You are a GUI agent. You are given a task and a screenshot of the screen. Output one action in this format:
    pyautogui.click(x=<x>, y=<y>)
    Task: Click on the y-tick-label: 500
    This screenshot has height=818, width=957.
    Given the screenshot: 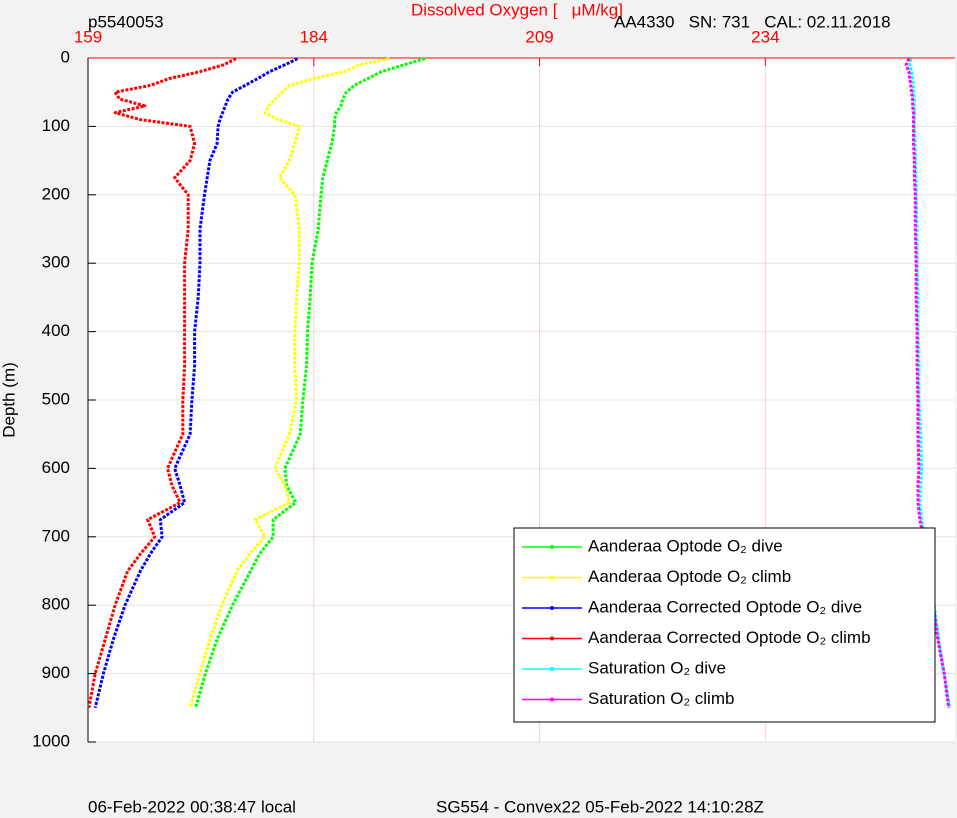 What is the action you would take?
    pyautogui.click(x=56, y=398)
    